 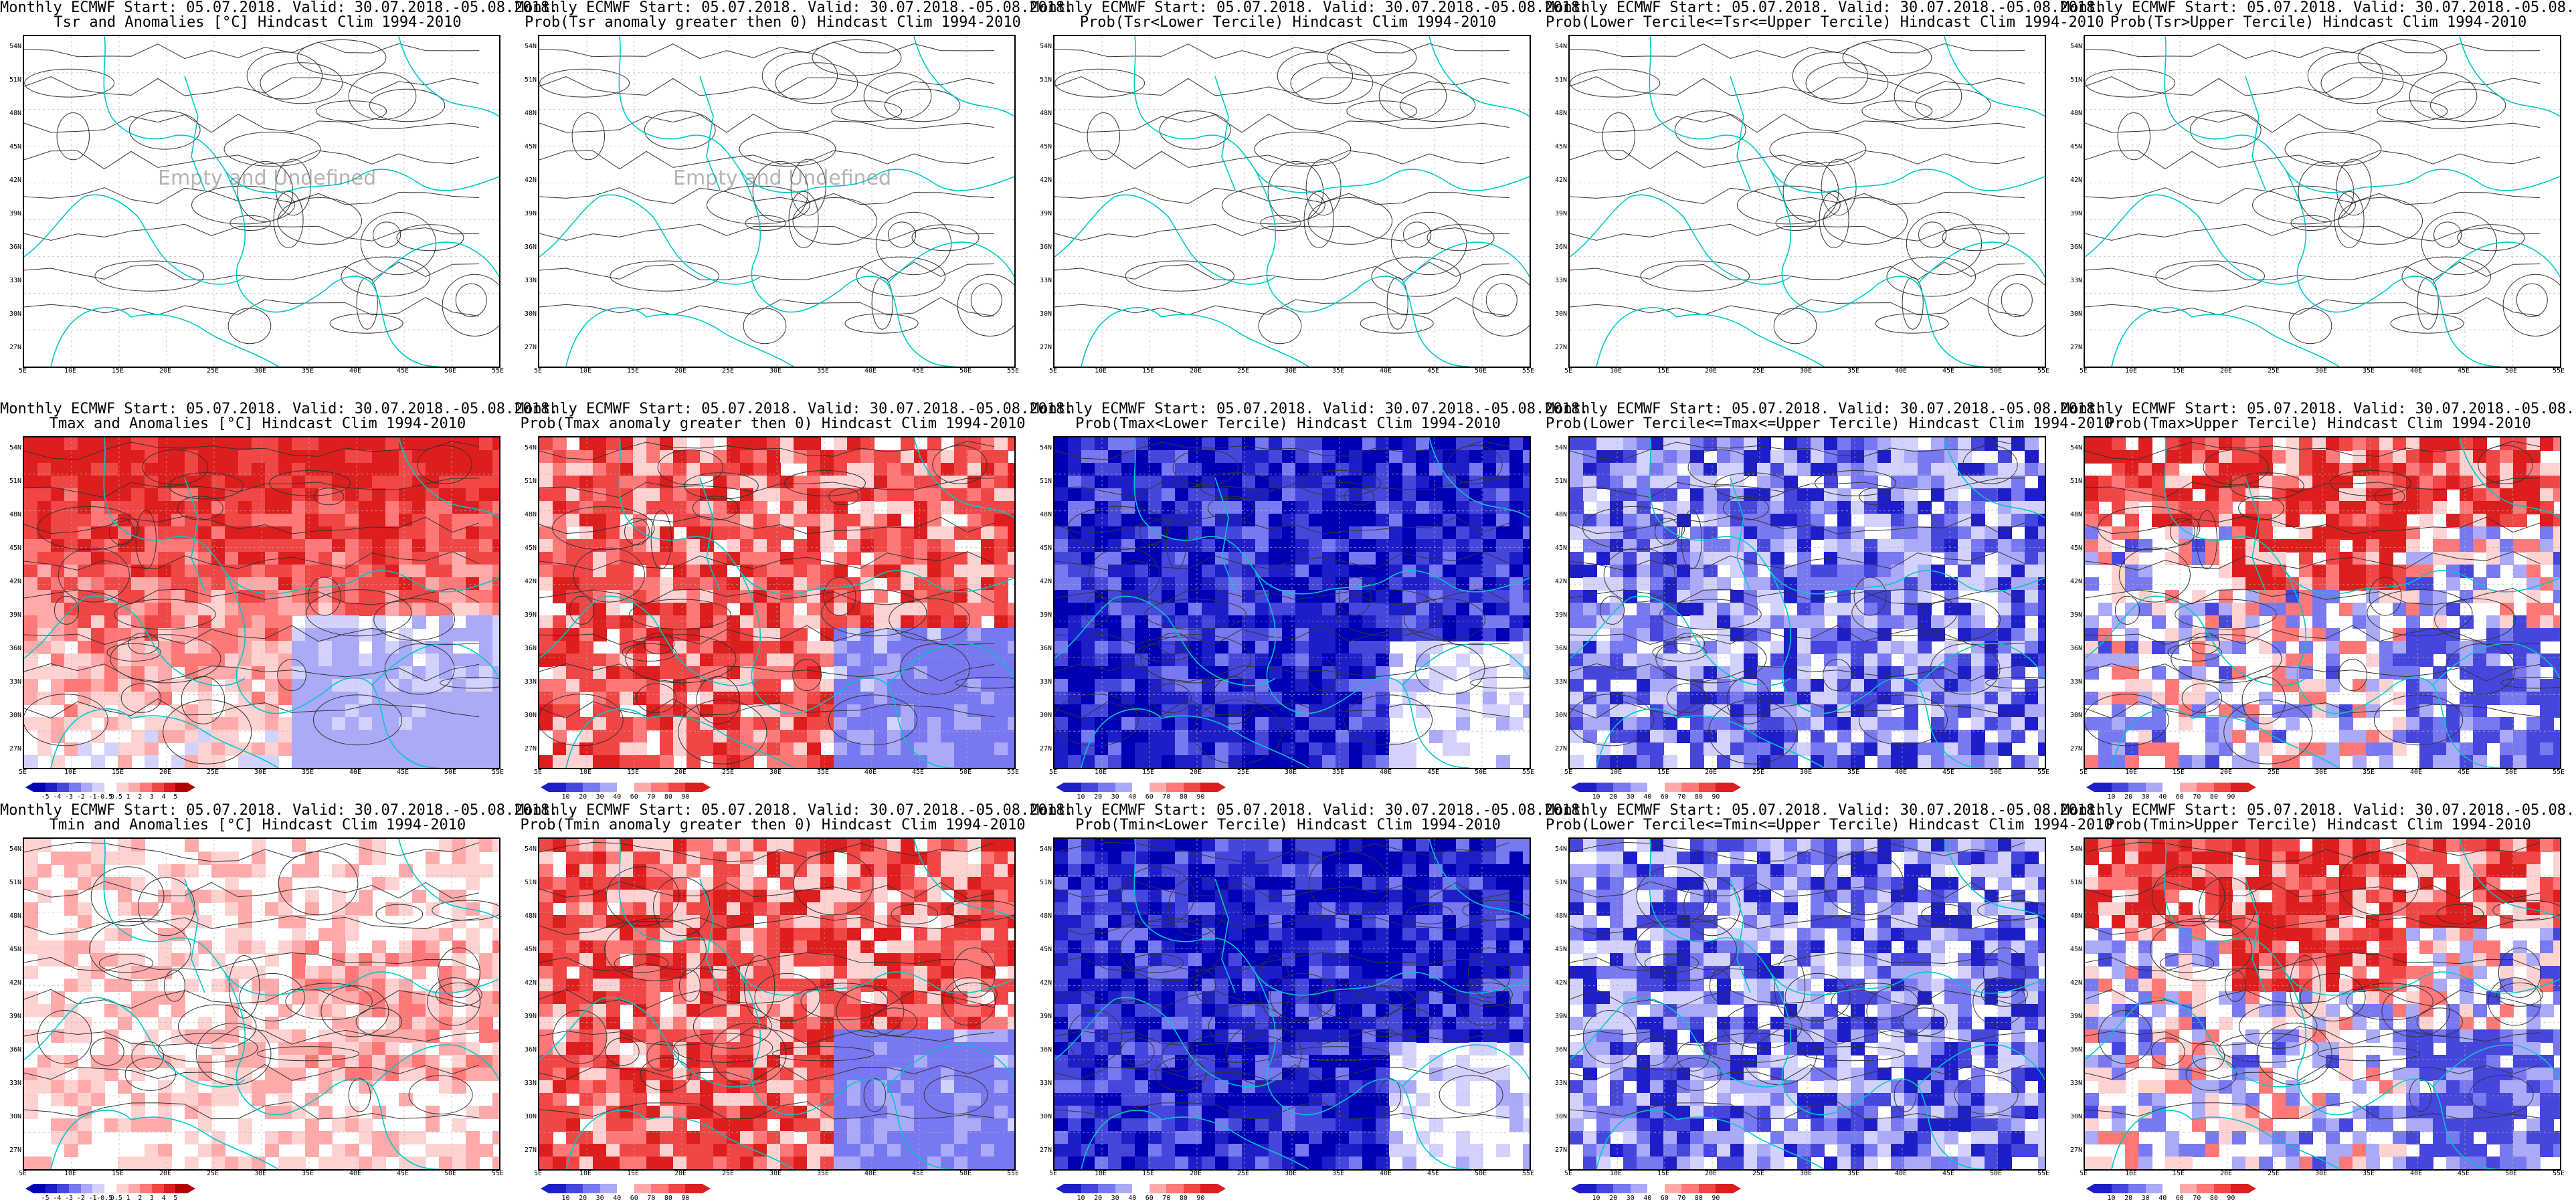 I want to click on colorbar-segment, so click(x=660, y=787).